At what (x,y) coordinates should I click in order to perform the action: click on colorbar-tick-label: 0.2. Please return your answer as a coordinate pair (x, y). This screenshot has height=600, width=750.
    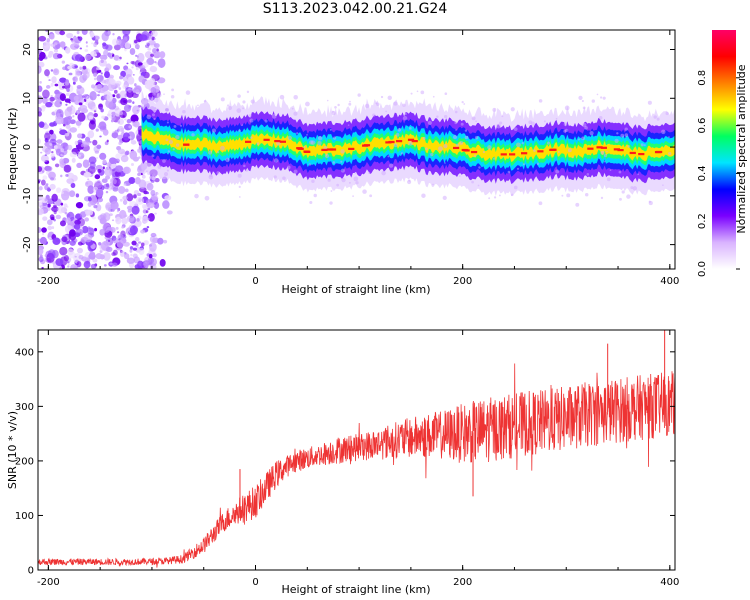
    Looking at the image, I should click on (702, 221).